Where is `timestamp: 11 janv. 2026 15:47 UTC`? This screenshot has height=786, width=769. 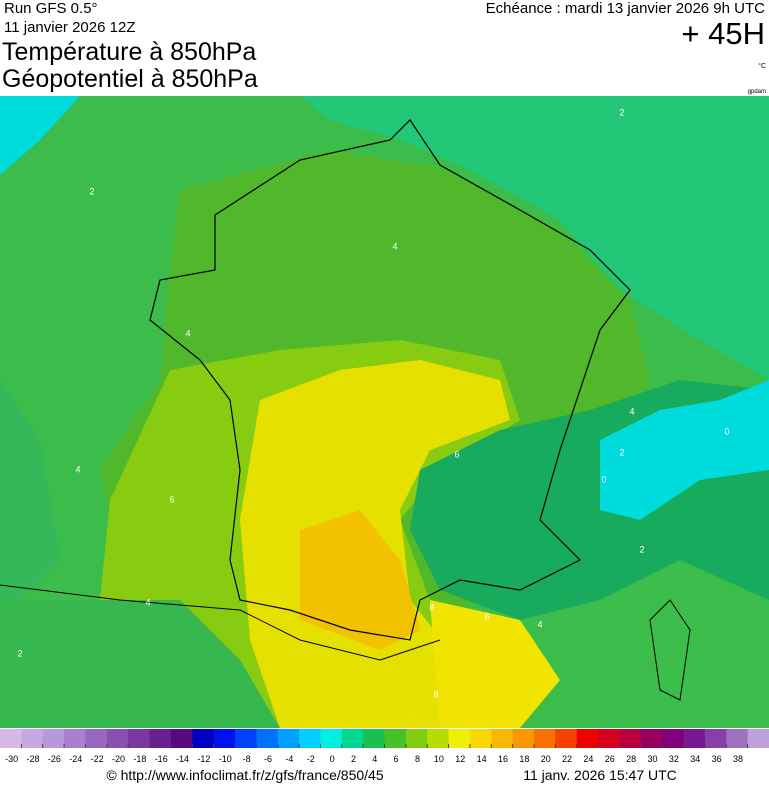
timestamp: 11 janv. 2026 15:47 UTC is located at coordinates (600, 775).